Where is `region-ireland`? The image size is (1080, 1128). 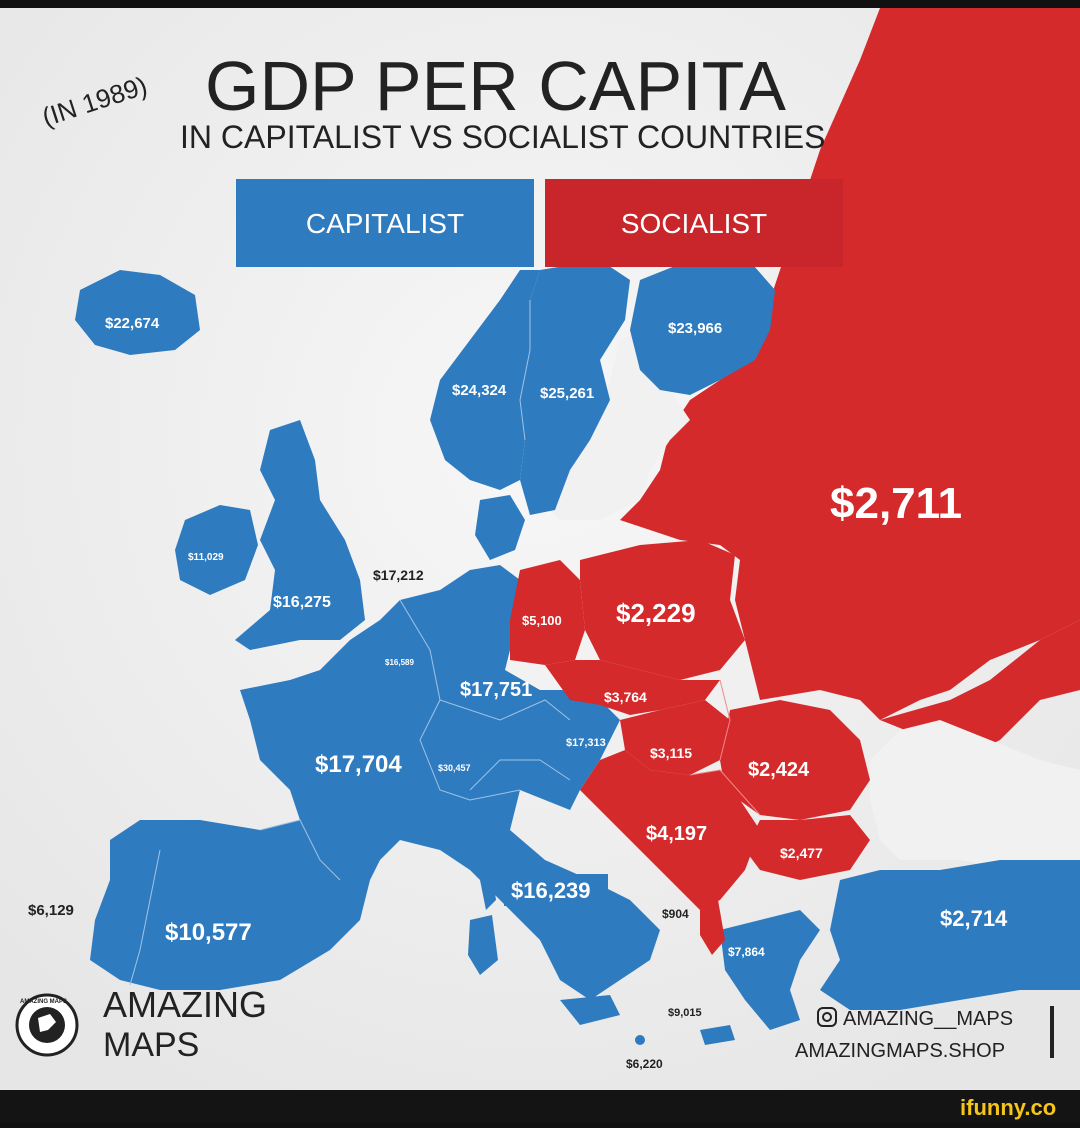
region-ireland is located at coordinates (216, 550).